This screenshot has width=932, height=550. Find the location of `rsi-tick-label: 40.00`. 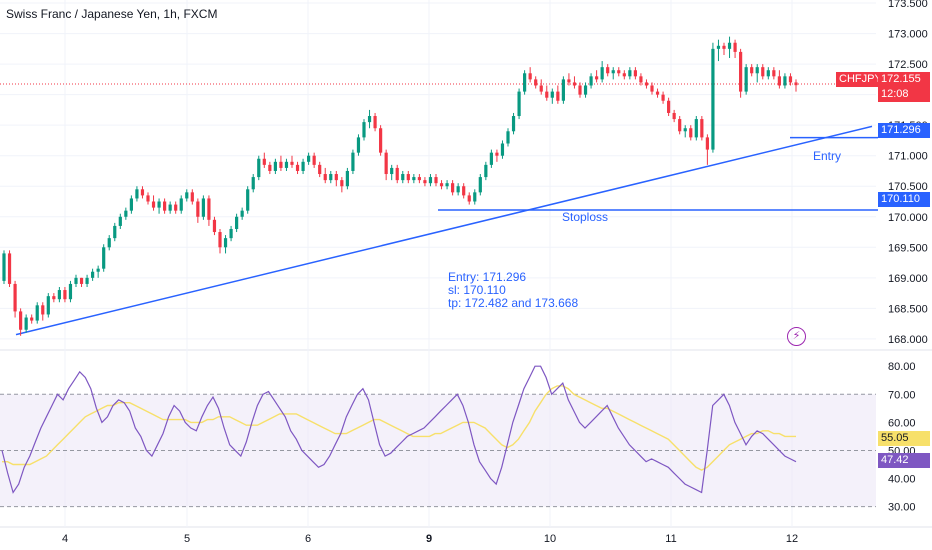

rsi-tick-label: 40.00 is located at coordinates (902, 480).